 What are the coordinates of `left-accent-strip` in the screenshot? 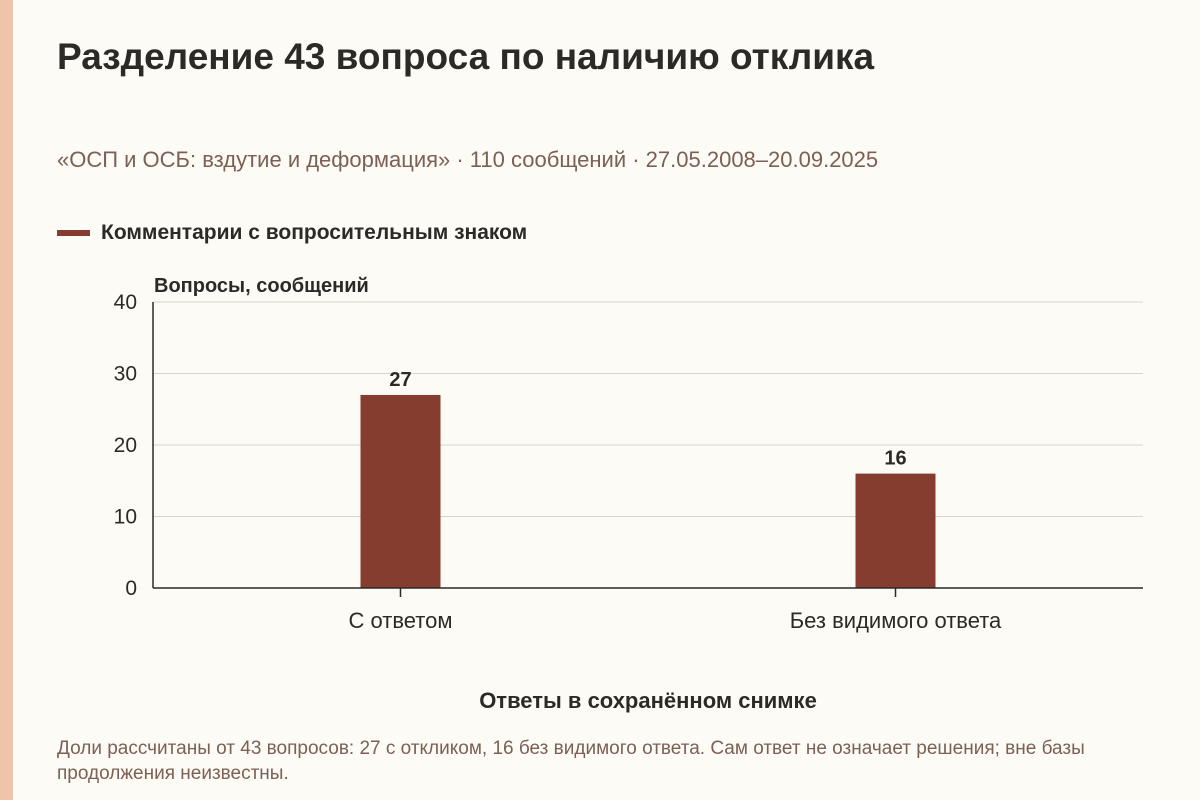 It's located at (6, 400).